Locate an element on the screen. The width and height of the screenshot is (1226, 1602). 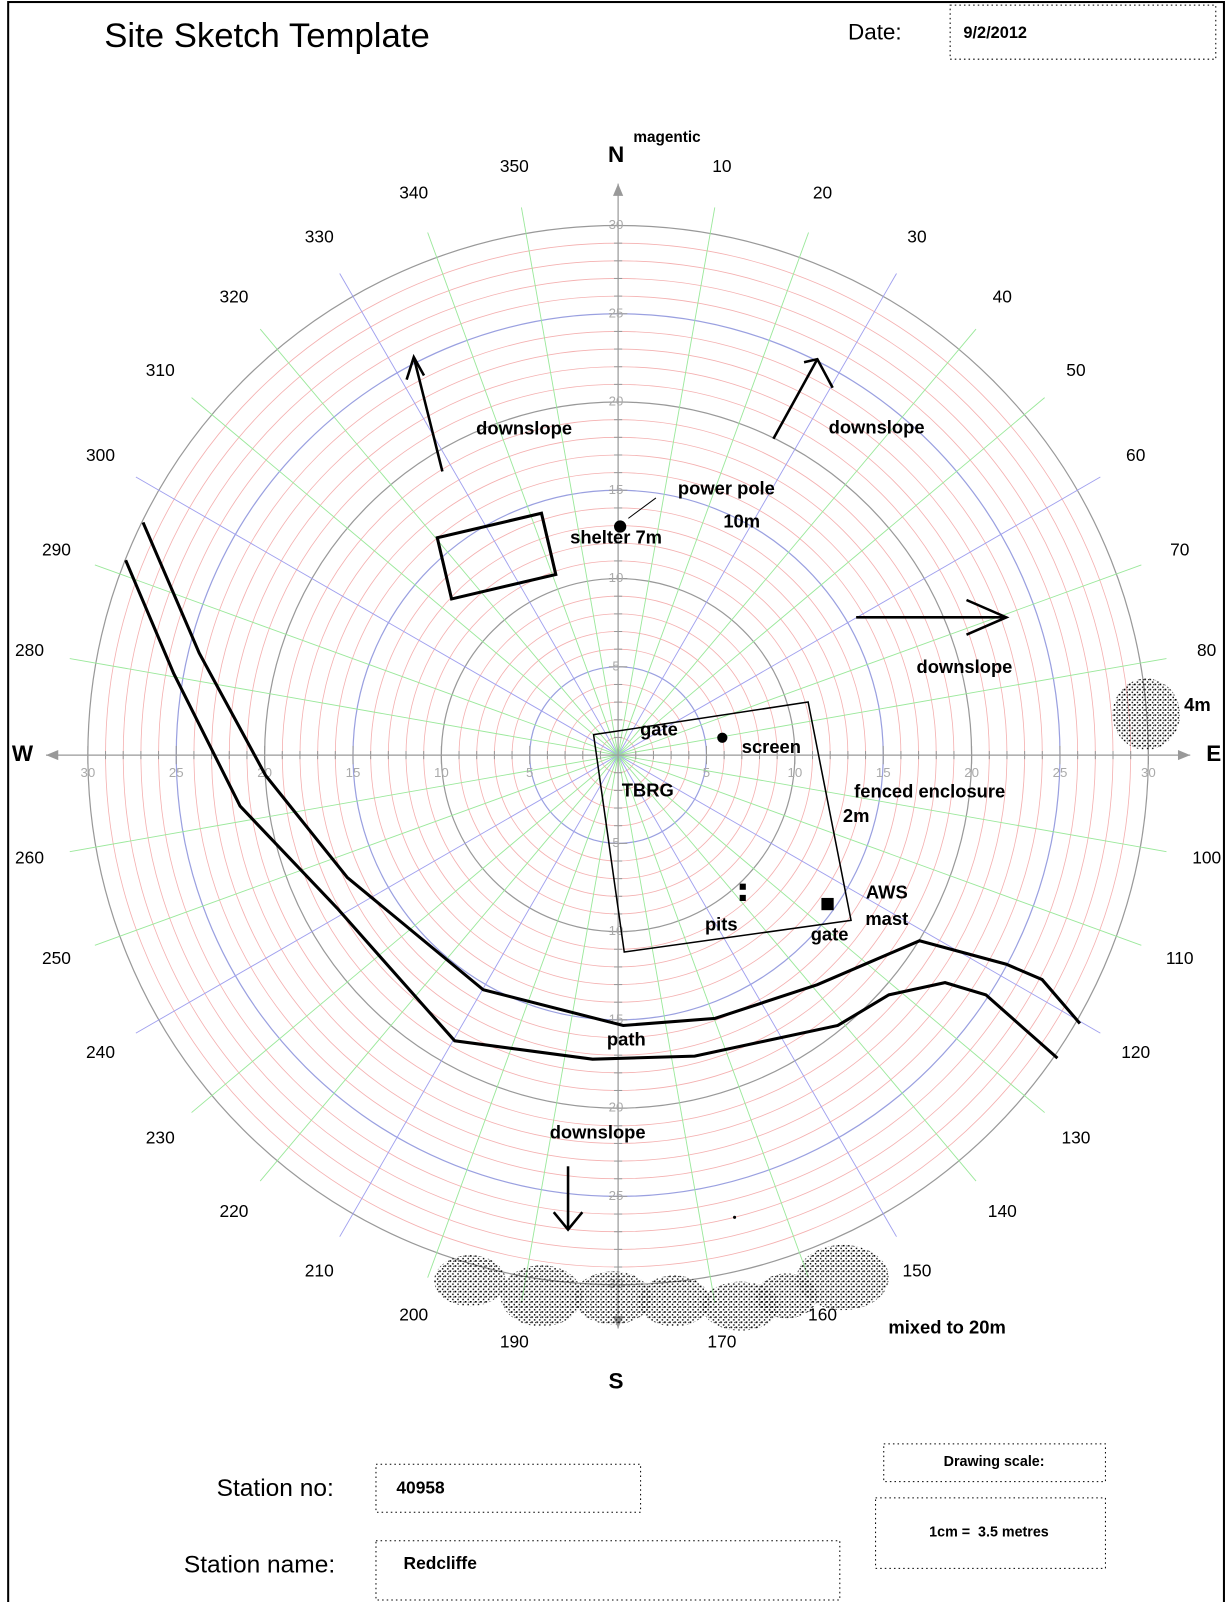
bearing-label: 110 is located at coordinates (1180, 958).